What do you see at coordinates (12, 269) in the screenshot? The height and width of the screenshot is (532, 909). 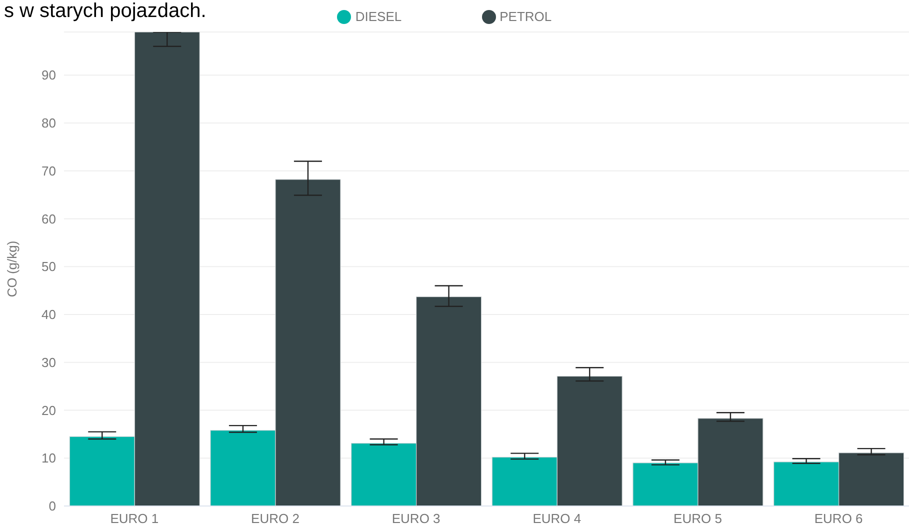 I see `y-axis-title: CO (g/kg)` at bounding box center [12, 269].